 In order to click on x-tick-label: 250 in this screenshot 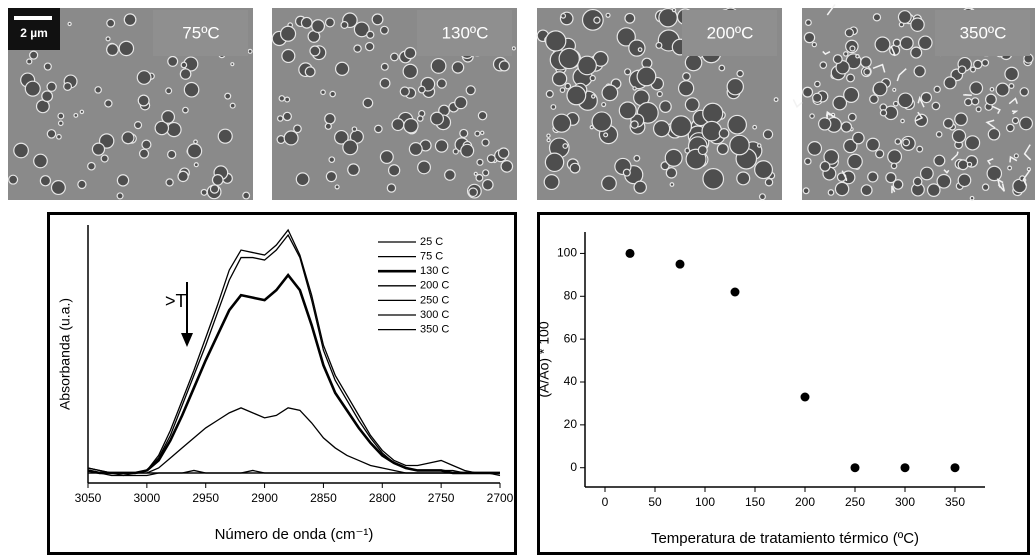, I will do `click(855, 502)`.